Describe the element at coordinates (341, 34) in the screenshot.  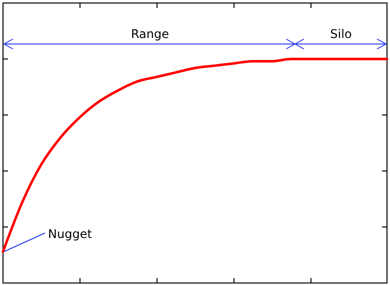
I see `text: Silo` at that location.